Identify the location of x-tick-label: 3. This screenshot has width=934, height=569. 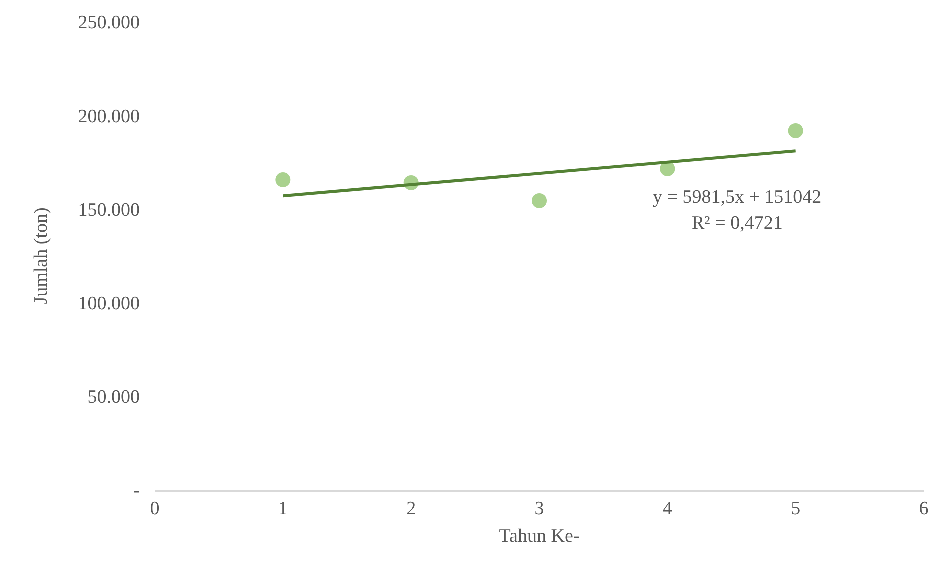
(539, 509).